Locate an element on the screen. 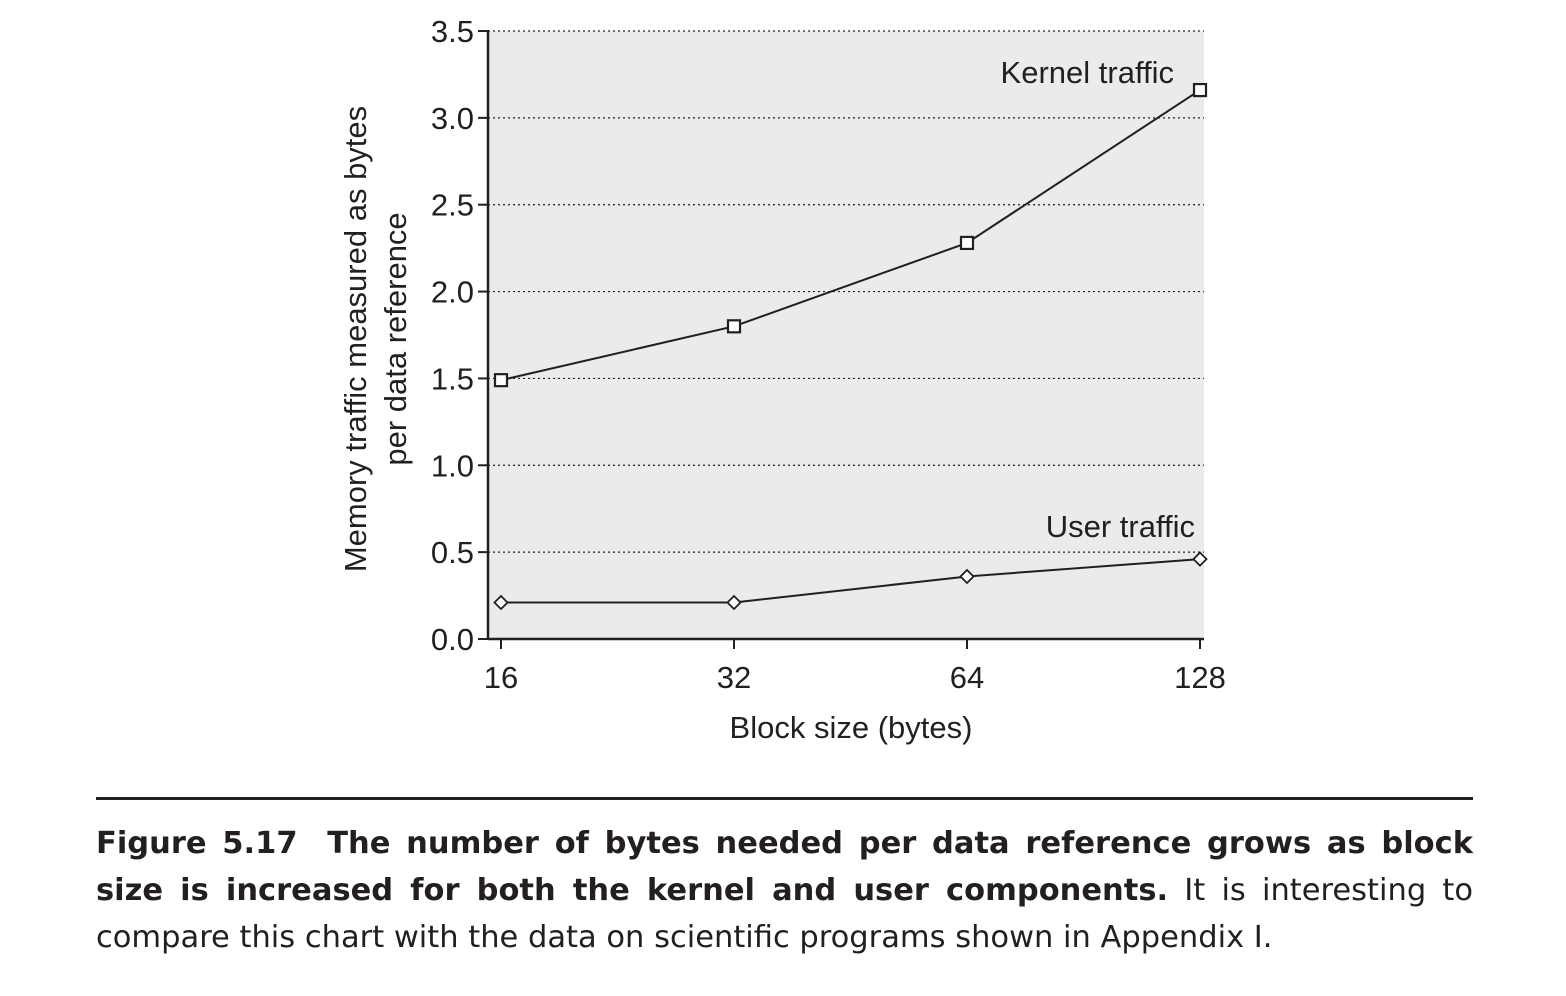 The height and width of the screenshot is (996, 1566). y-tick-label: 1.5 is located at coordinates (452, 378).